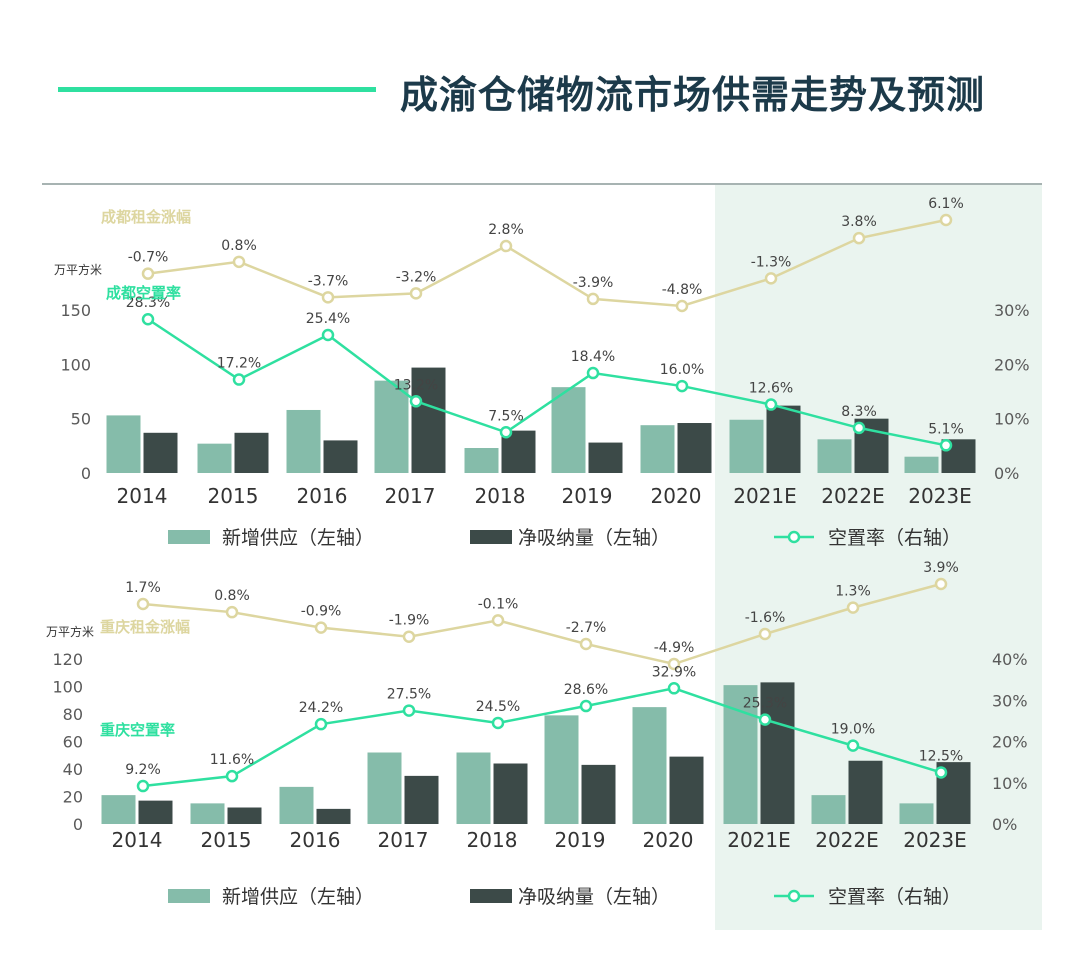 This screenshot has width=1080, height=976. What do you see at coordinates (143, 770) in the screenshot?
I see `vacancy-label: 9.2%` at bounding box center [143, 770].